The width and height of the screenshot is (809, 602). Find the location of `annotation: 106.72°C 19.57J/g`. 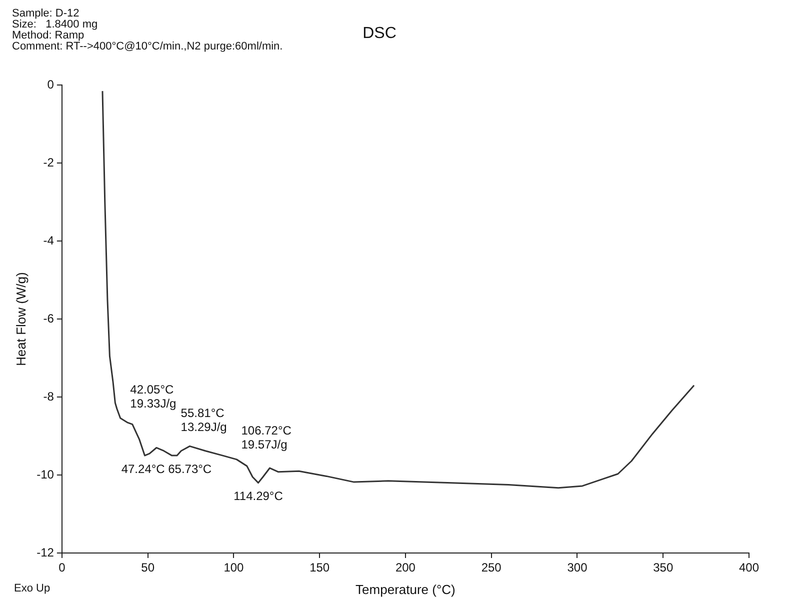

annotation: 106.72°C 19.57J/g is located at coordinates (266, 438).